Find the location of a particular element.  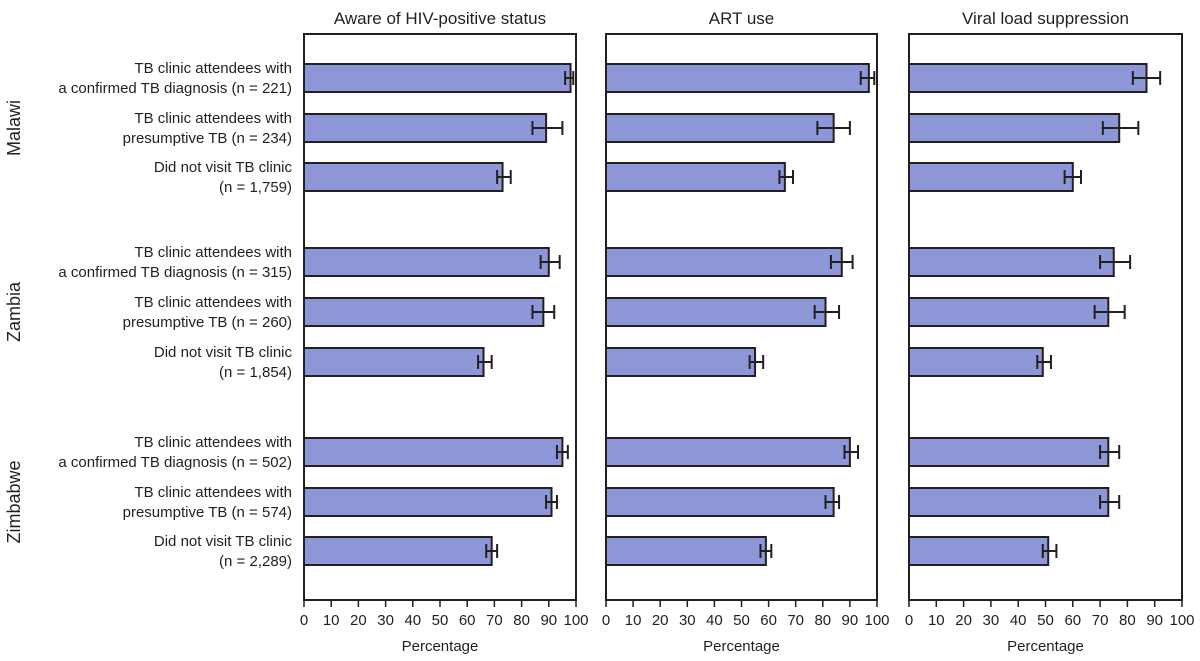

country-label: Malawi is located at coordinates (14, 128).